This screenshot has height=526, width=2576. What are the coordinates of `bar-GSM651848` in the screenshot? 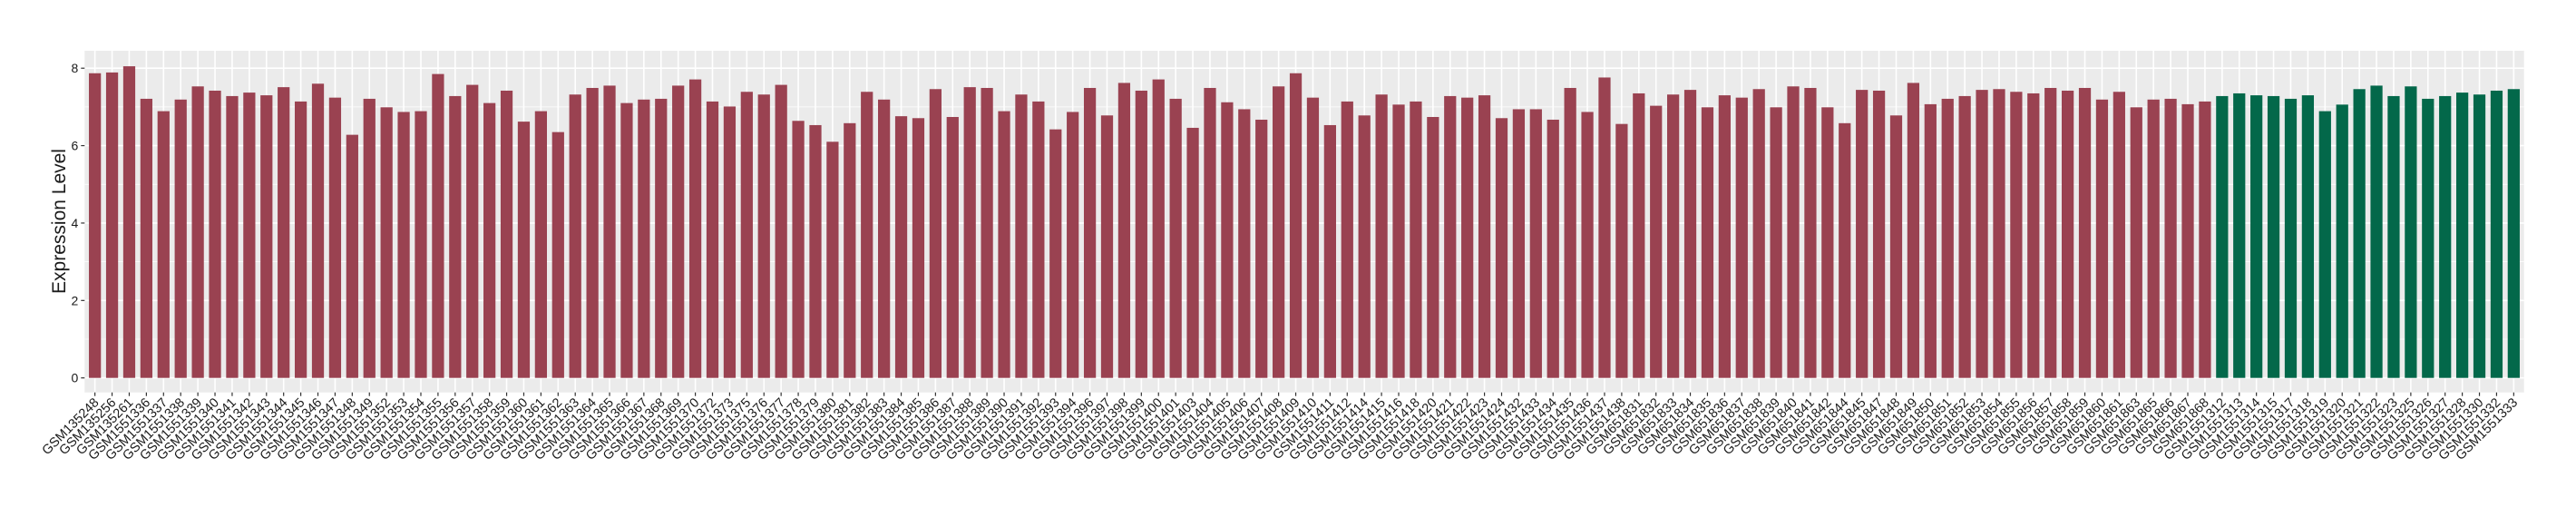 It's located at (1896, 247).